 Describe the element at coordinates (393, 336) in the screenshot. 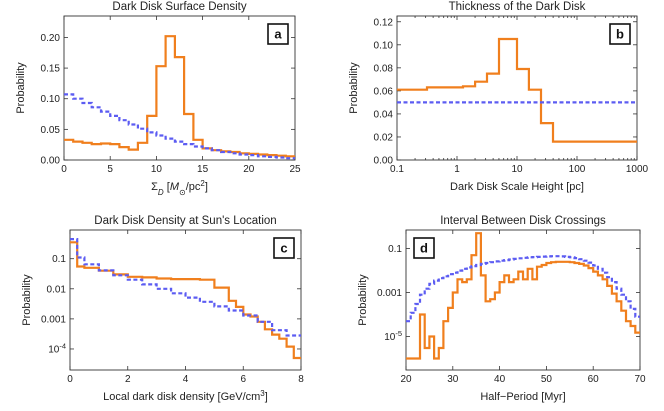

I see `y-tick-label-d: 10-5` at that location.